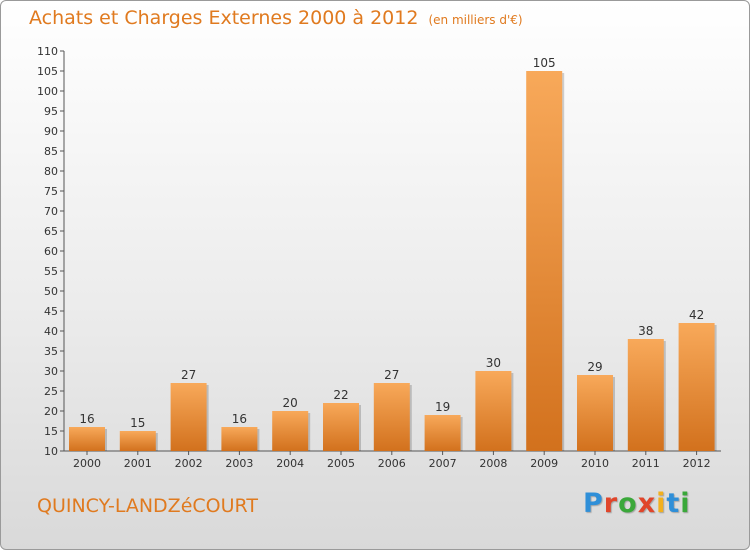  I want to click on data-label: 30, so click(493, 363).